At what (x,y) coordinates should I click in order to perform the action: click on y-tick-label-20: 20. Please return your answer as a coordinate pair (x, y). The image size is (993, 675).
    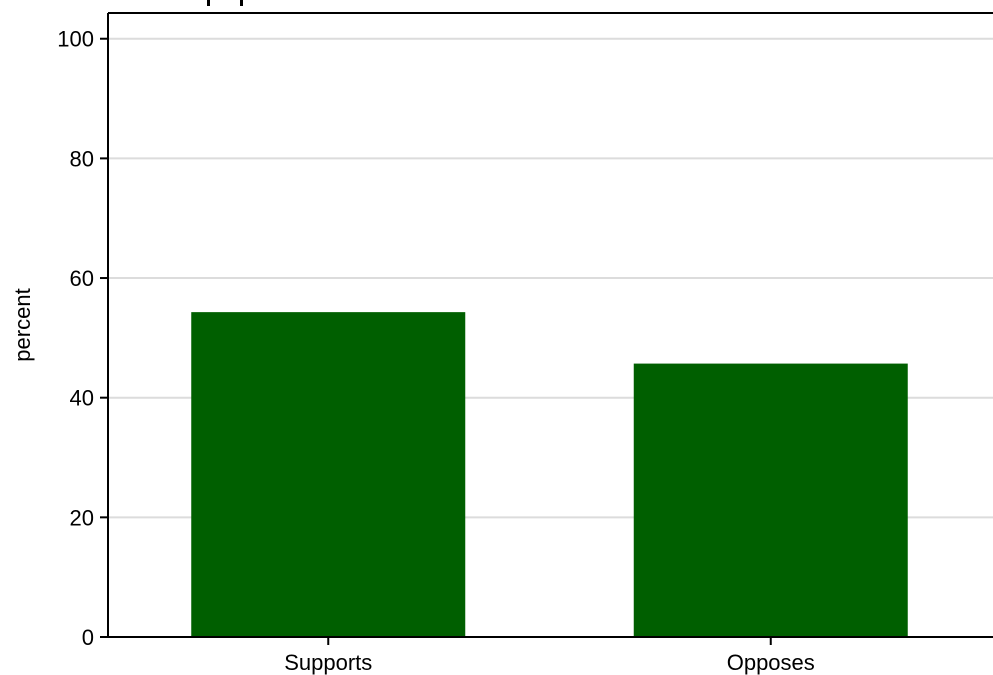
    Looking at the image, I should click on (82, 517).